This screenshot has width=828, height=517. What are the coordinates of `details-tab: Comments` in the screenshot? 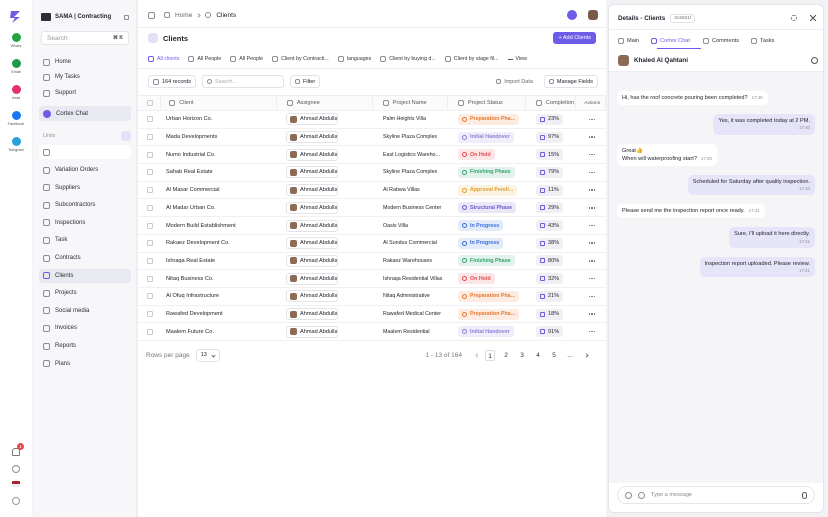 It's located at (720, 41).